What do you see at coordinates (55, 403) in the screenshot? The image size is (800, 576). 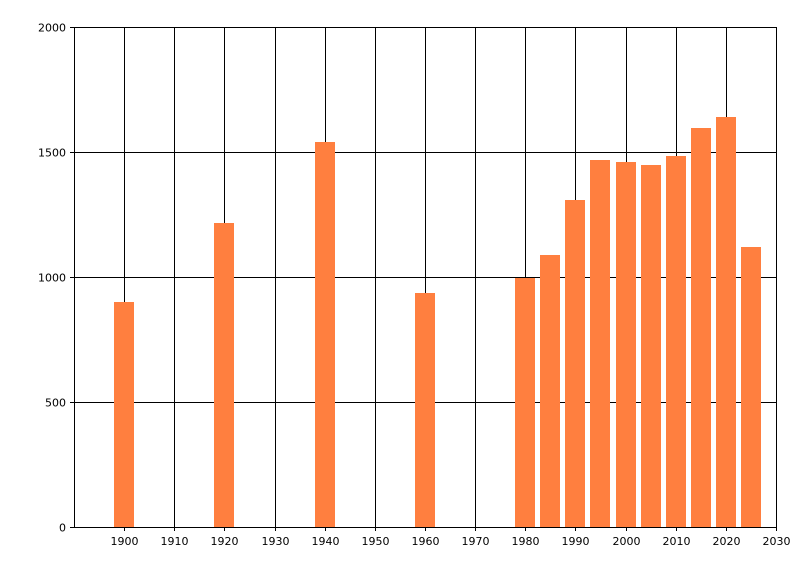 I see `y-tick-label: 500` at bounding box center [55, 403].